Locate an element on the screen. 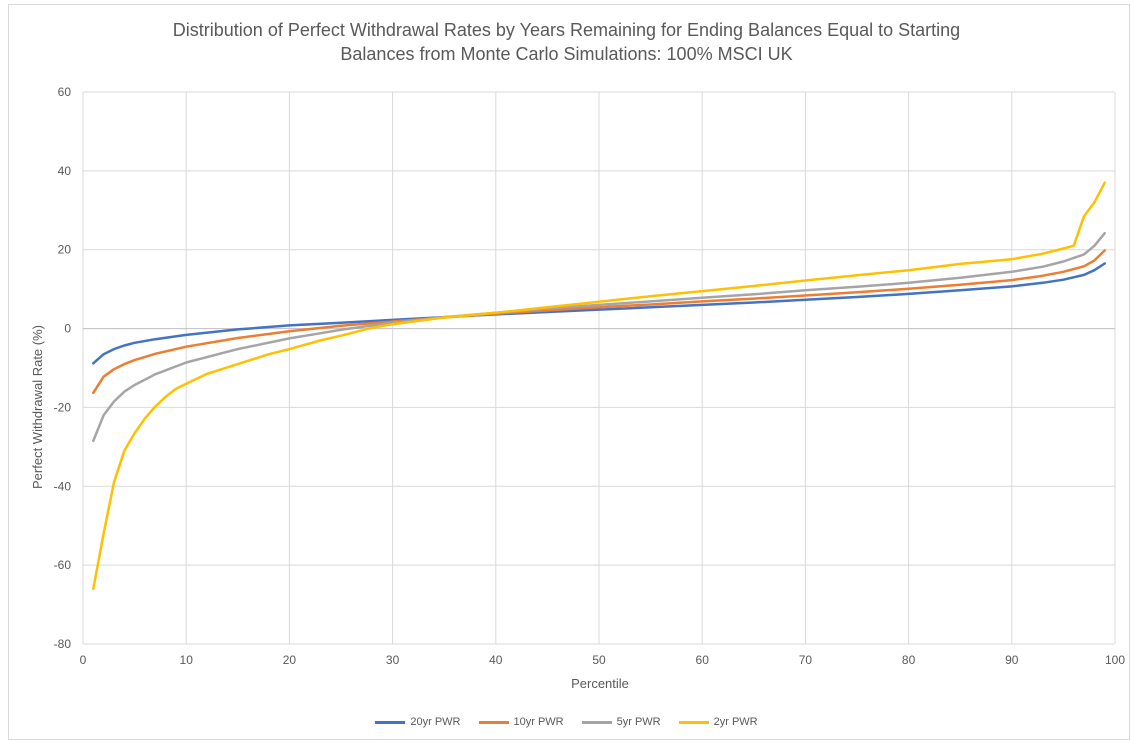 The height and width of the screenshot is (743, 1133). x-tick-label: 30 is located at coordinates (393, 660).